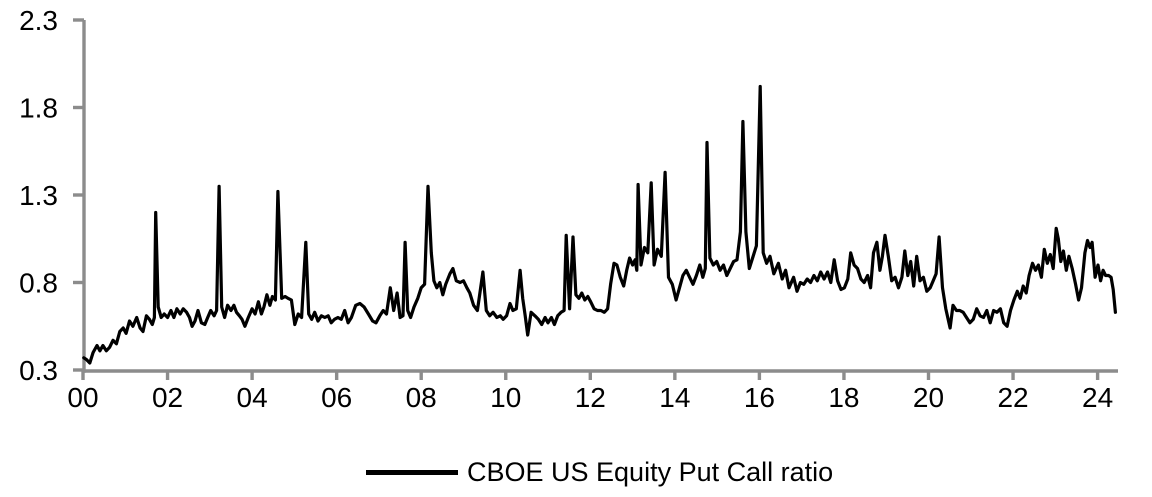  What do you see at coordinates (1097, 397) in the screenshot?
I see `x-tick-label: 24` at bounding box center [1097, 397].